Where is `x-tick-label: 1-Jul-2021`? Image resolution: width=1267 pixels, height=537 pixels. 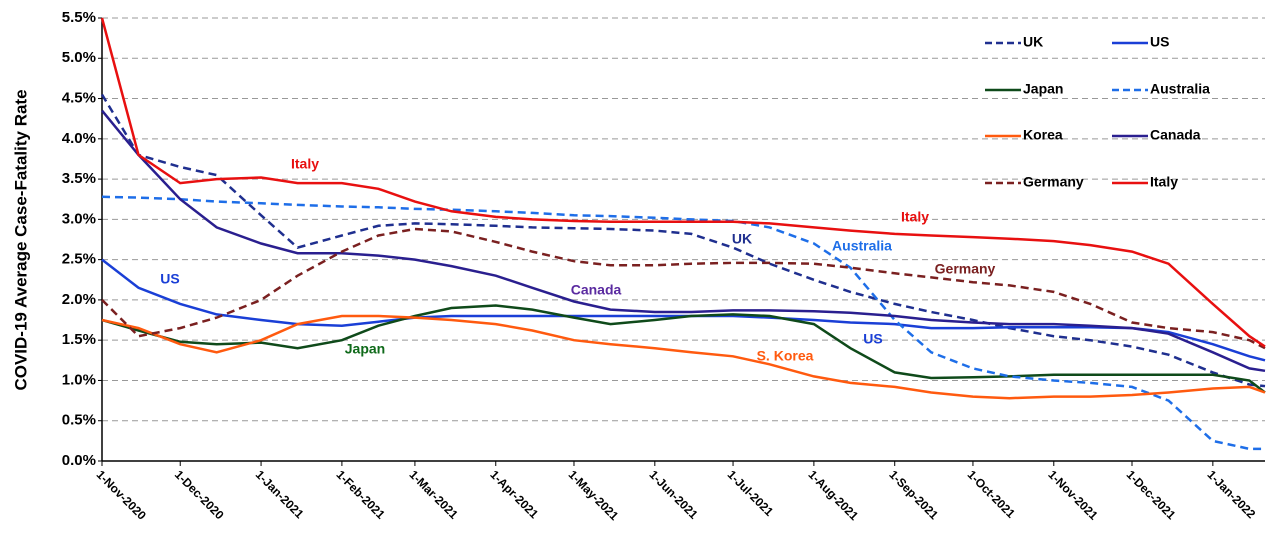 x-tick-label: 1-Jul-2021 is located at coordinates (751, 493).